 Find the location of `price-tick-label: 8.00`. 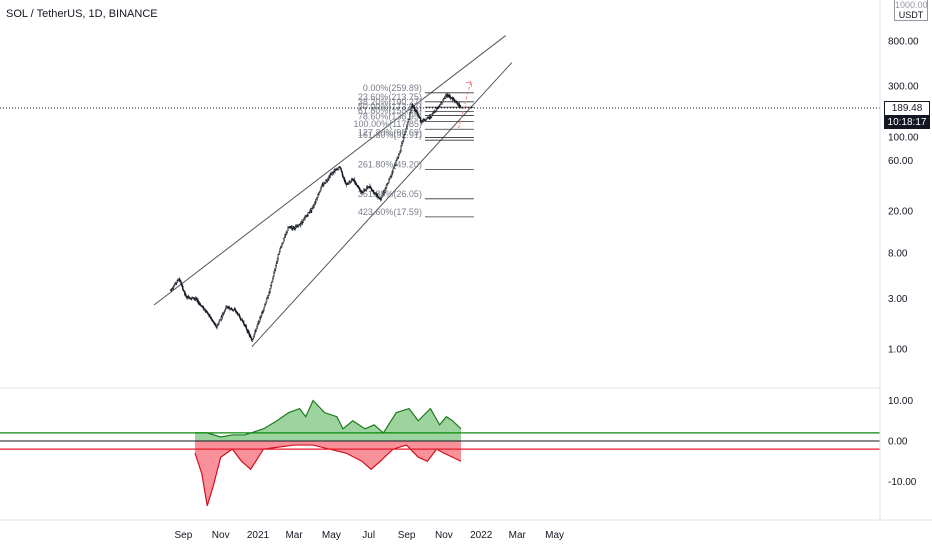

price-tick-label: 8.00 is located at coordinates (898, 254).